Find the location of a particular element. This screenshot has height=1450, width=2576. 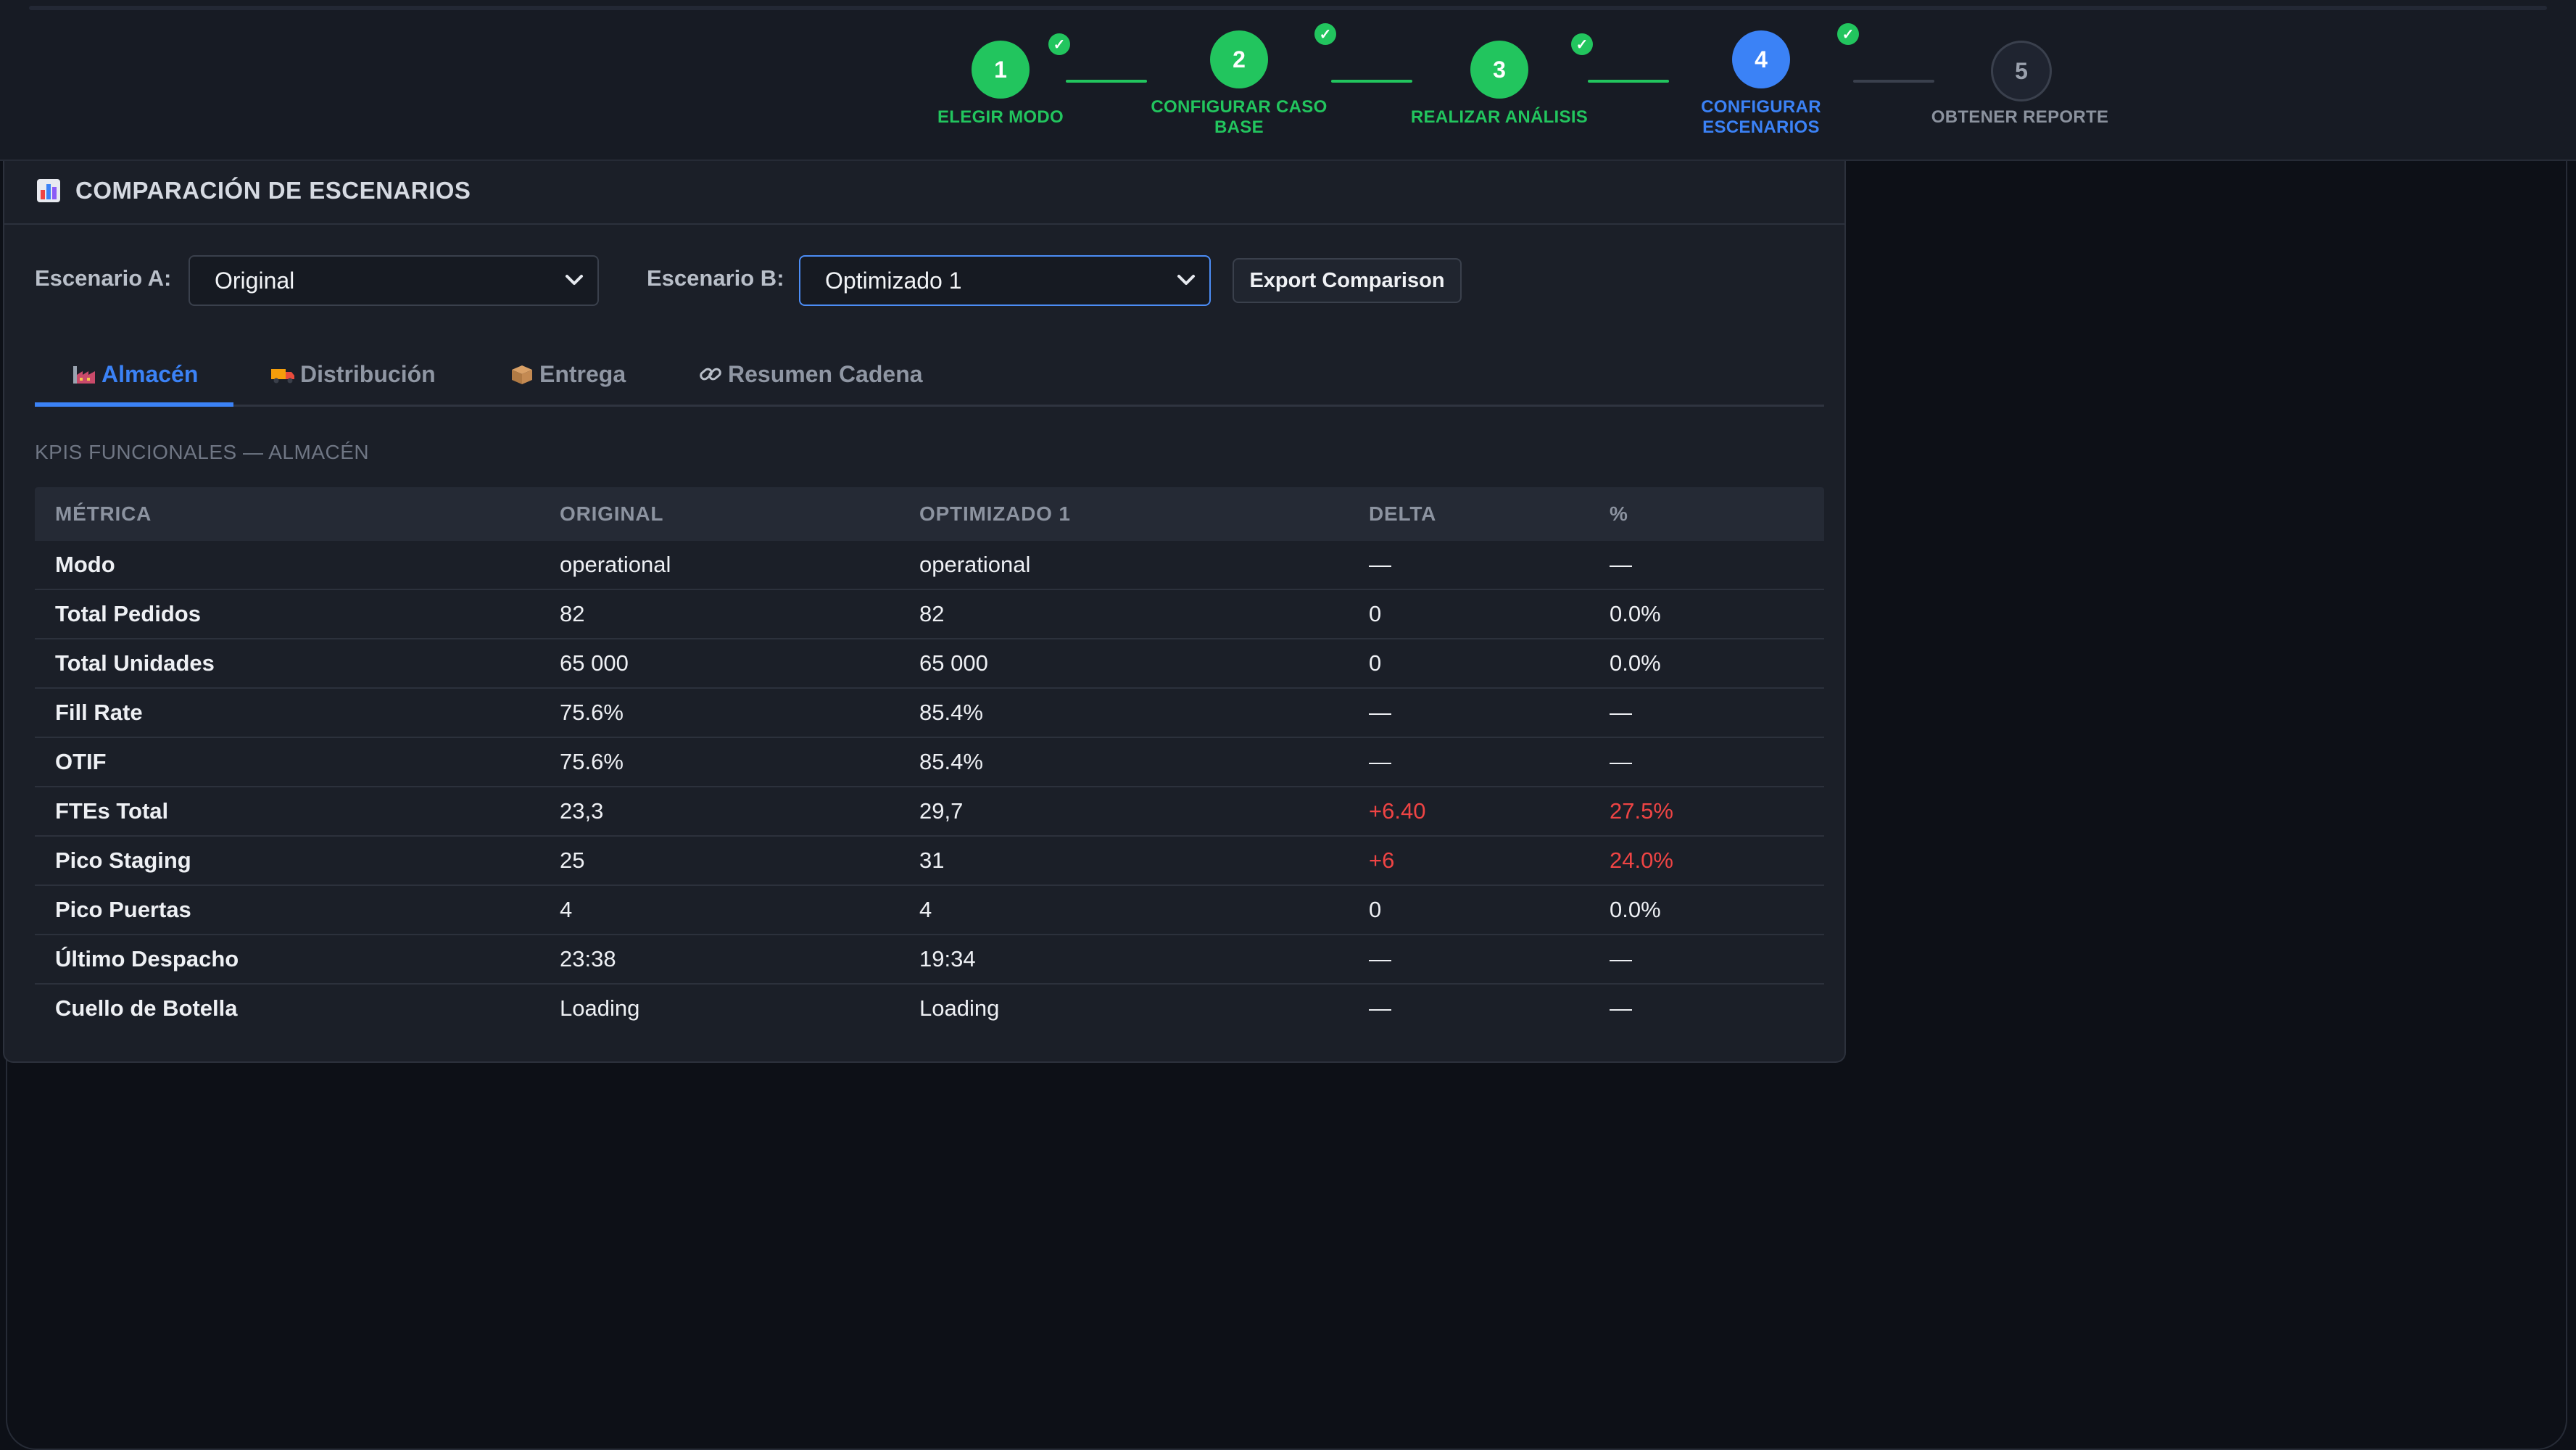

scenario-b-select: Optimizado 1 is located at coordinates (1005, 280).